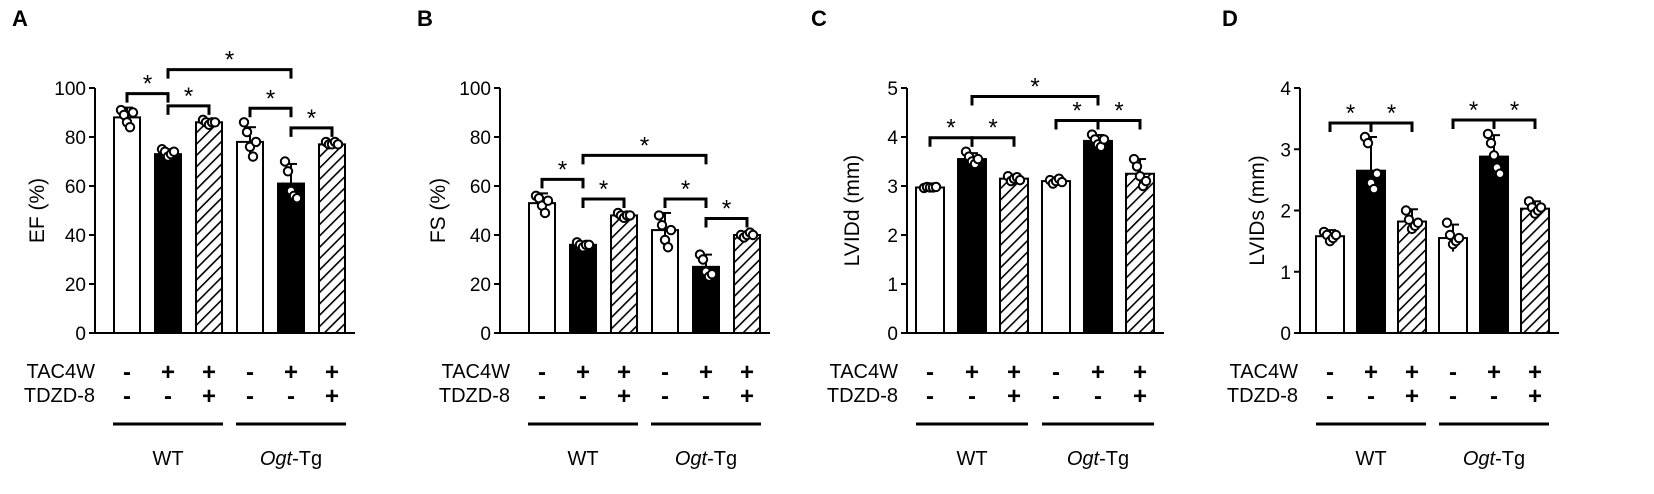  Describe the element at coordinates (167, 459) in the screenshot. I see `group-label-wt: WT` at that location.